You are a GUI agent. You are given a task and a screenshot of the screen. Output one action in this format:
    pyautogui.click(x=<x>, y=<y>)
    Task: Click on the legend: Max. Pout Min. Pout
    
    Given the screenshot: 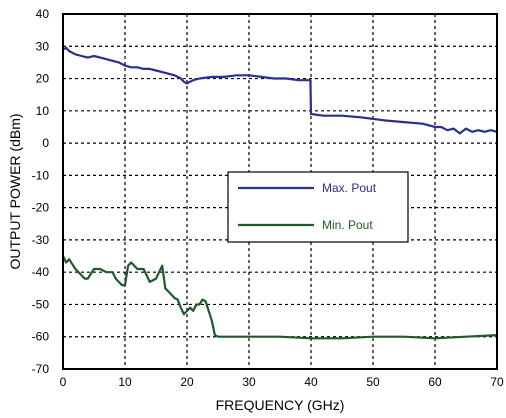 What is the action you would take?
    pyautogui.click(x=318, y=207)
    